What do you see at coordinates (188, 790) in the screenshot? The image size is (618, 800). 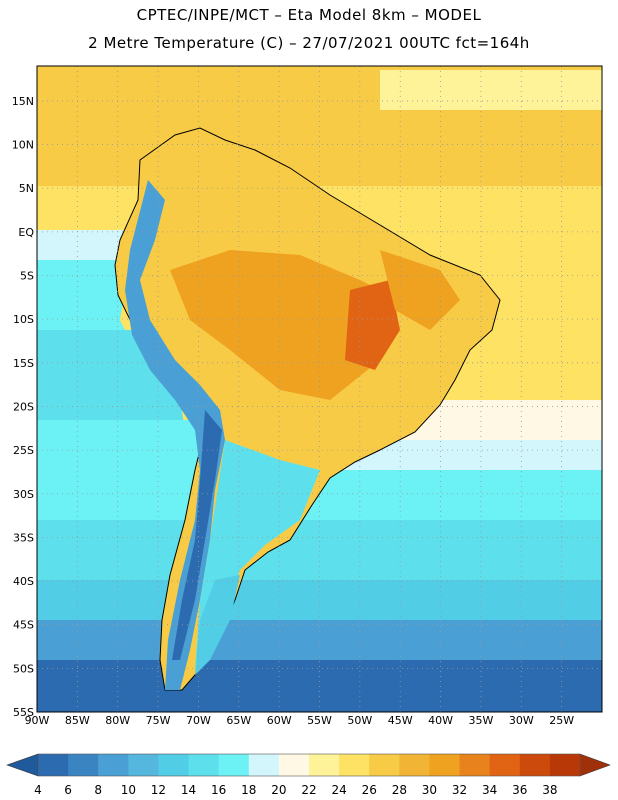 I see `colorbar-tick-label: 14` at bounding box center [188, 790].